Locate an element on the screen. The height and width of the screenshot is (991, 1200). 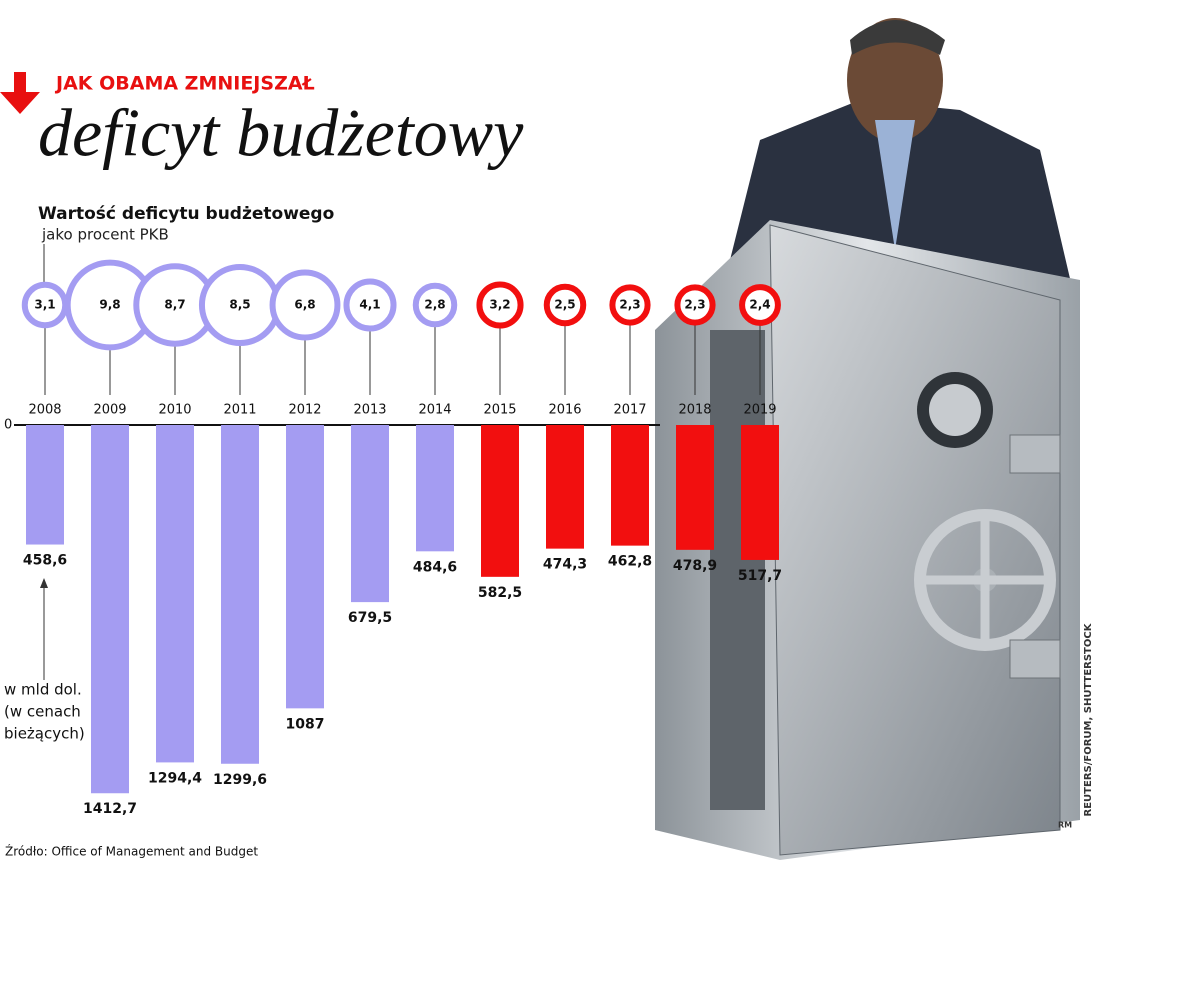
percent-caption: jako procent PKB is located at coordinates (105, 235).